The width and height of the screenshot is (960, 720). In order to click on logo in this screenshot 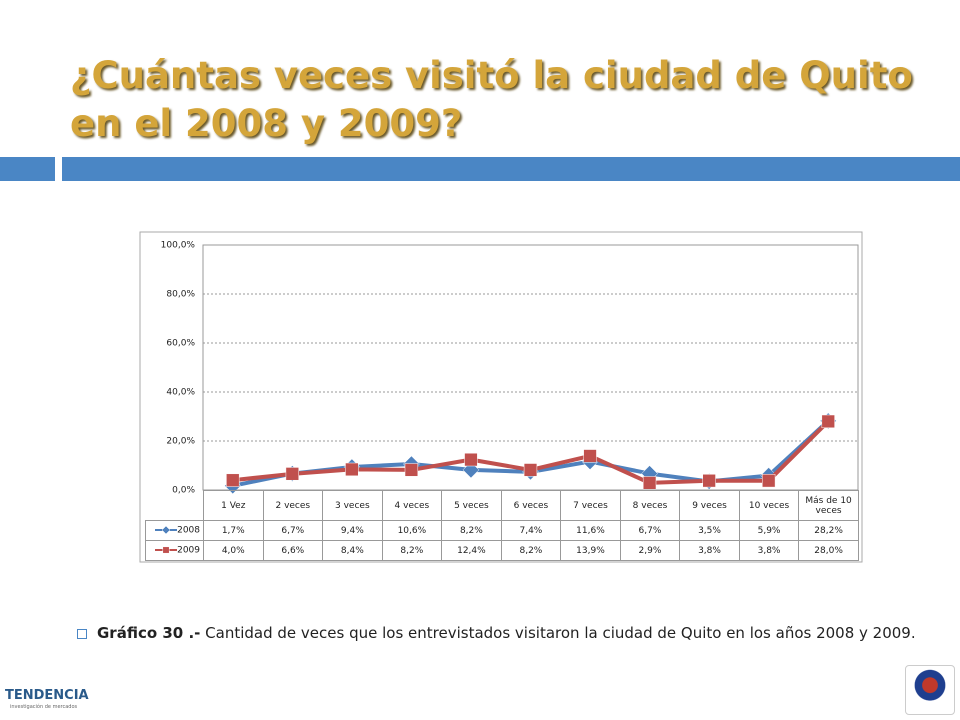, I will do `click(930, 690)`.